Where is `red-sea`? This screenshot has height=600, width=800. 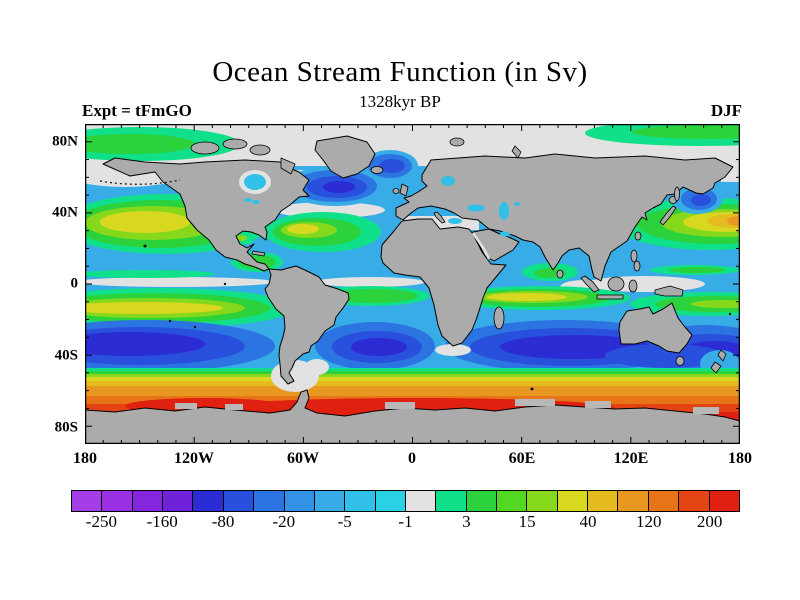
red-sea is located at coordinates (481, 246).